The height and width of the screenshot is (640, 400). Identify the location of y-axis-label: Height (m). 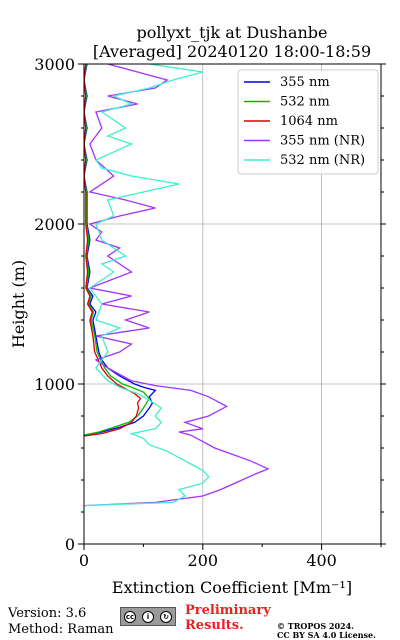
(18, 304).